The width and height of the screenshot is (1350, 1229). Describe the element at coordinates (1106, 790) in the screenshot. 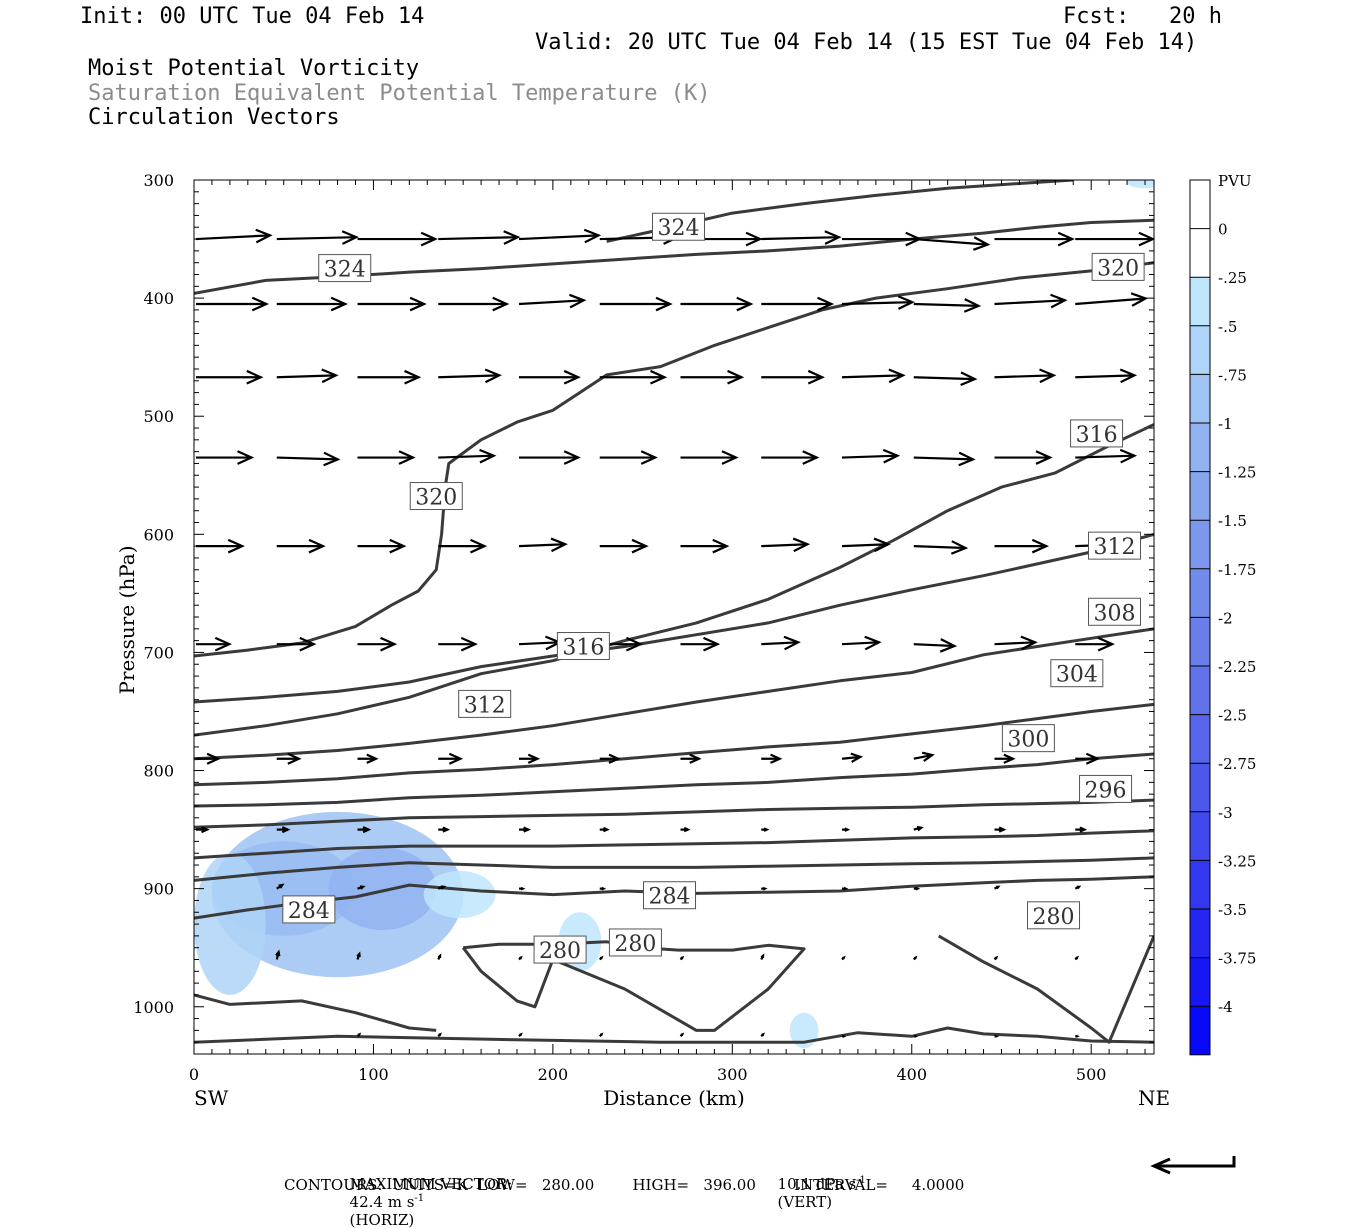

I see `contour-label-text: 296` at that location.